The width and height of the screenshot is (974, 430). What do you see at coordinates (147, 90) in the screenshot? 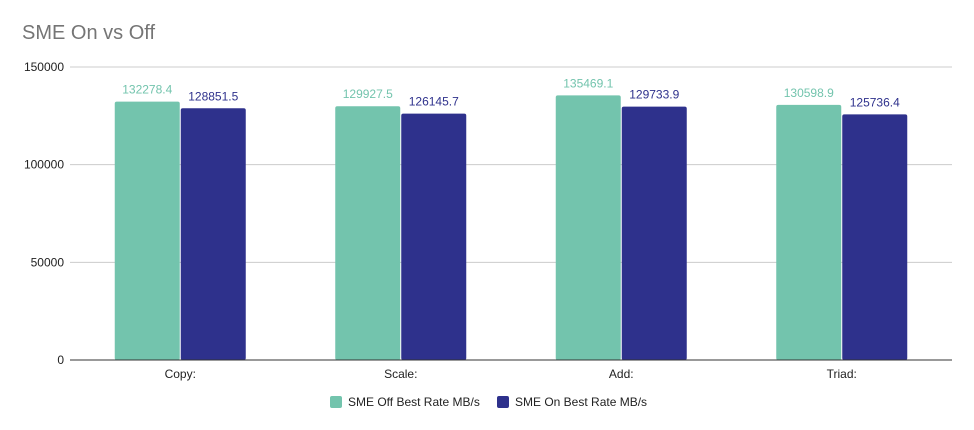
I see `data-label: 132278.4` at bounding box center [147, 90].